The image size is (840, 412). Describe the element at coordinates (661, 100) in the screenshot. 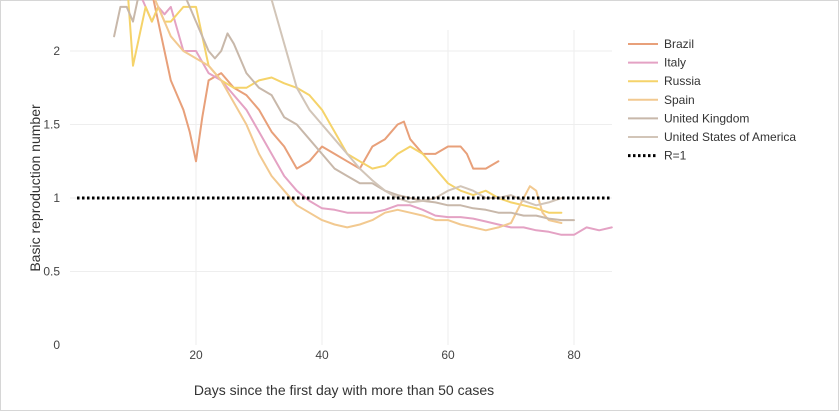

I see `legend-item-spain: Spain` at that location.